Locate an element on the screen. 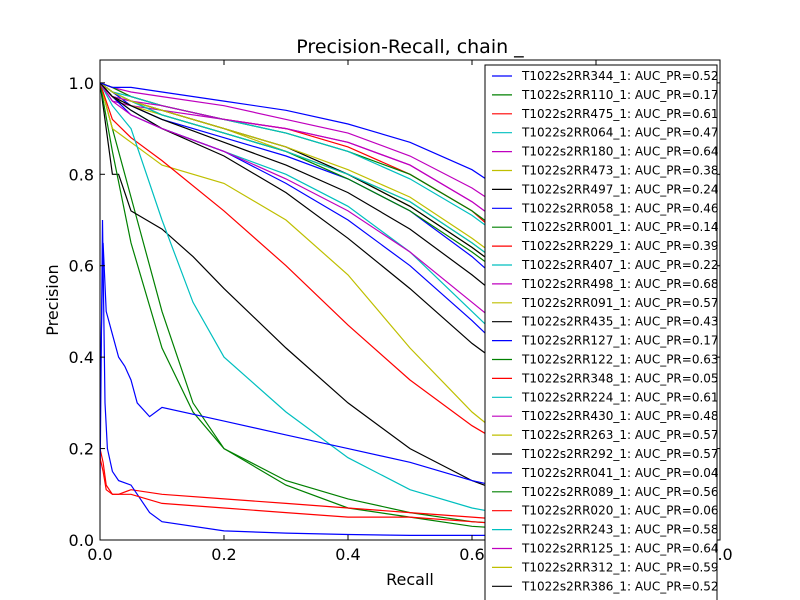  x-tick-label-0: 0.0 is located at coordinates (99, 554).